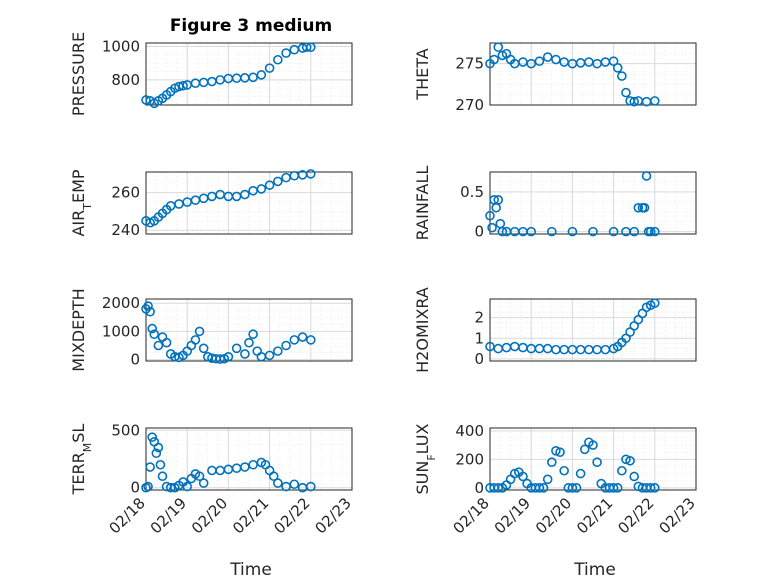 The width and height of the screenshot is (778, 583). Describe the element at coordinates (472, 192) in the screenshot. I see `y-tick-label: 0.5` at that location.